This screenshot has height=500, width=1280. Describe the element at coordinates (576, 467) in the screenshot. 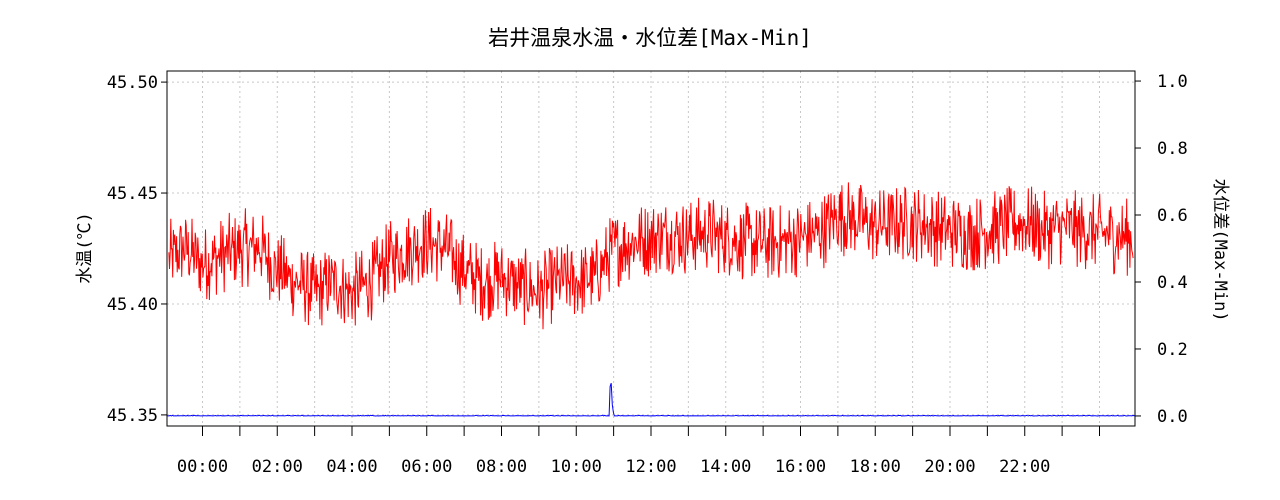

I see `x-tick-label: 10:00` at that location.